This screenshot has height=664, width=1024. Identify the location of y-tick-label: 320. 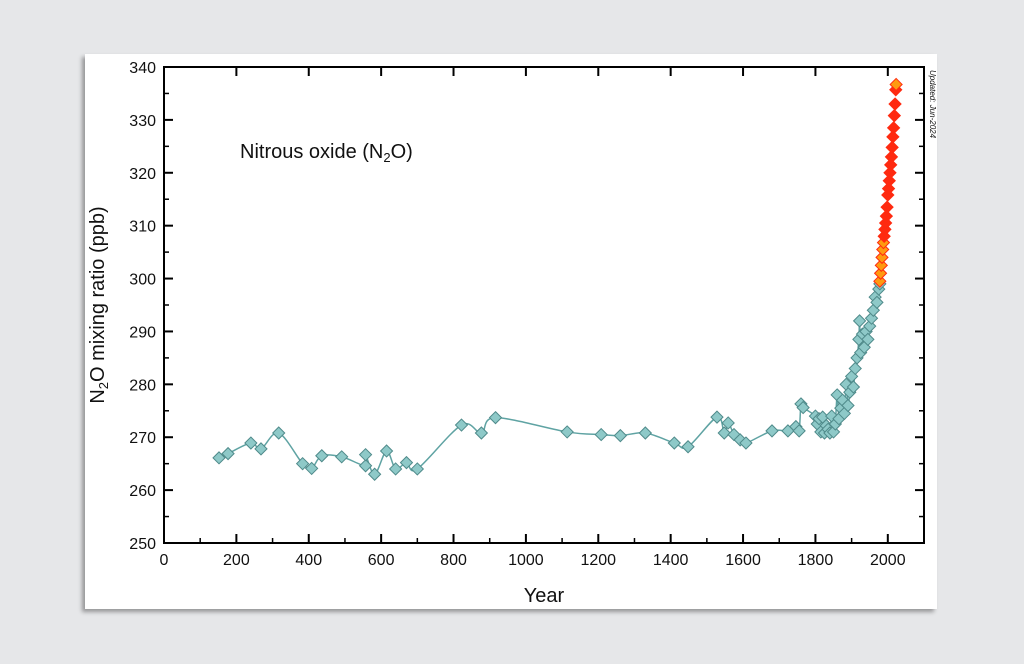
(142, 174).